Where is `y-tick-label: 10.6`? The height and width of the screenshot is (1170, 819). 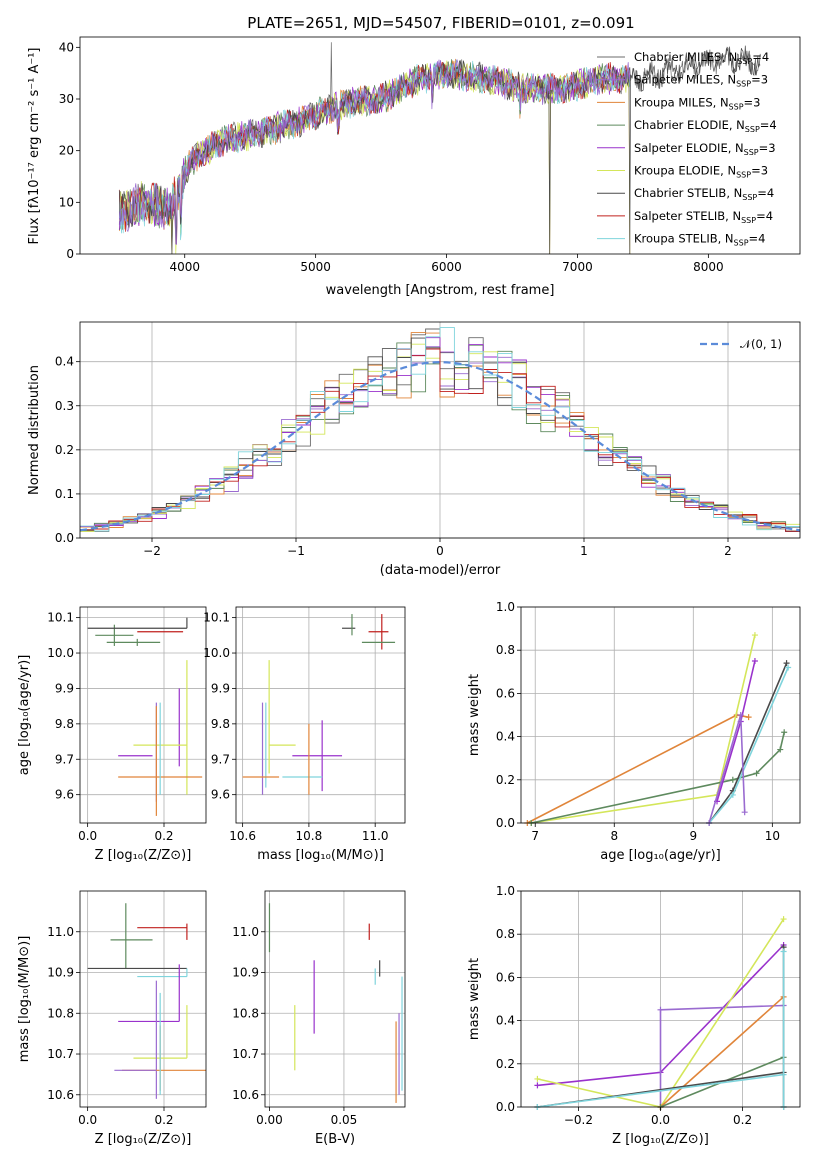 y-tick-label: 10.6 is located at coordinates (245, 1095).